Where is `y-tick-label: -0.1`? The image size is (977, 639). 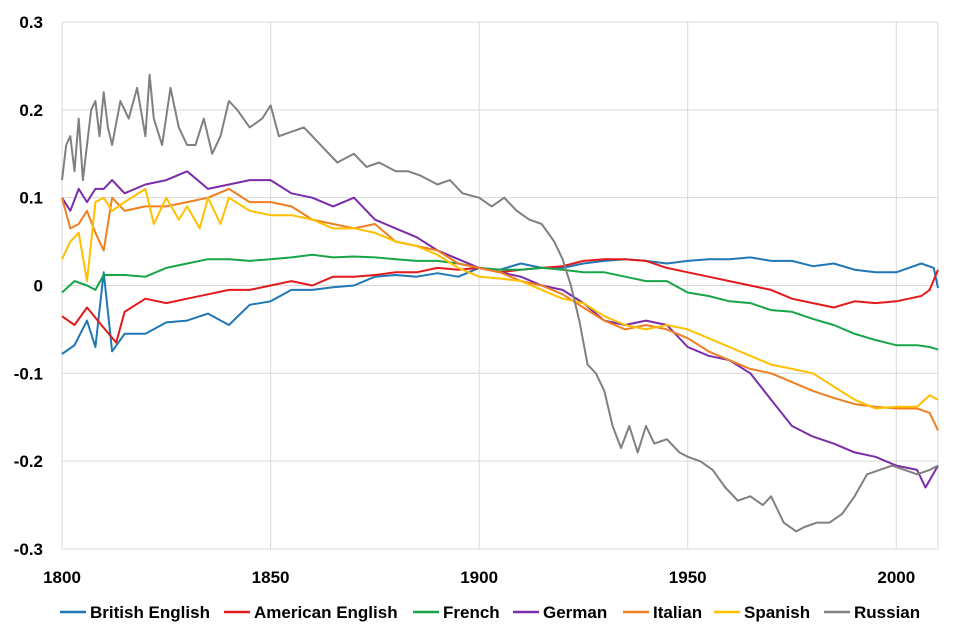
y-tick-label: -0.1 is located at coordinates (28, 373).